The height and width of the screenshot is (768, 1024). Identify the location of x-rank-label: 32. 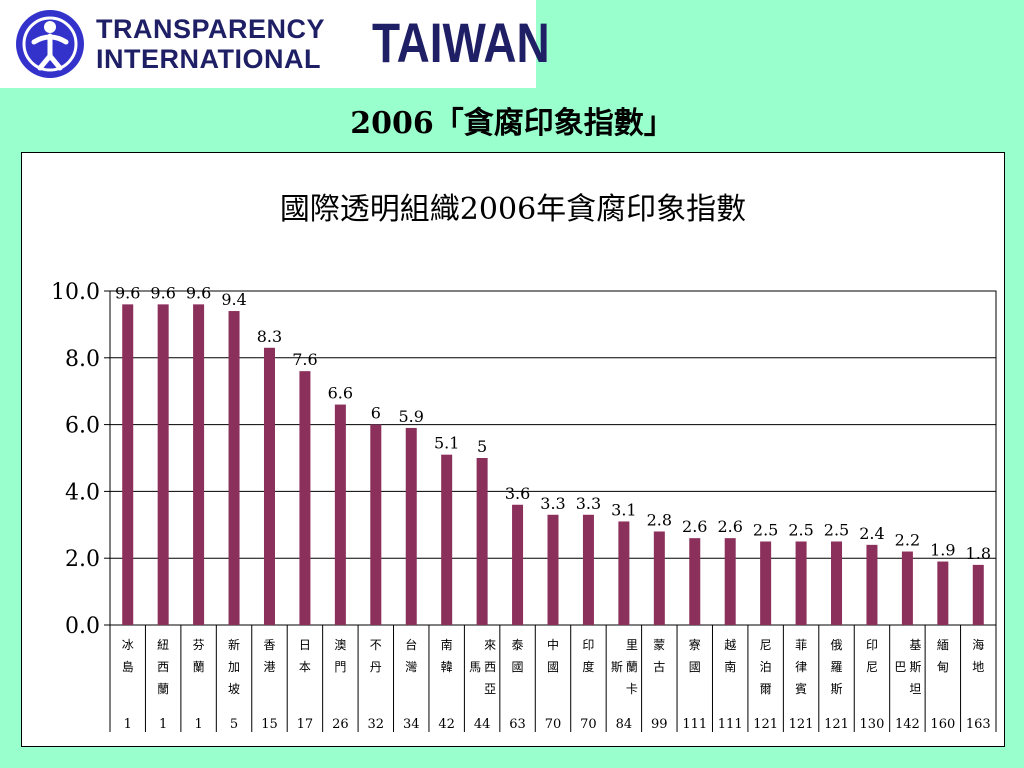
(376, 724).